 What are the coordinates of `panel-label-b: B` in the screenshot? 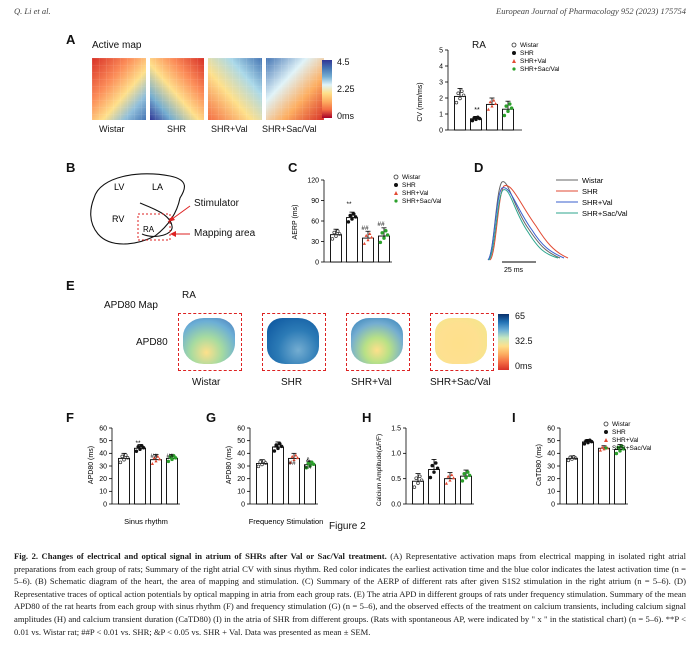 It's located at (71, 167).